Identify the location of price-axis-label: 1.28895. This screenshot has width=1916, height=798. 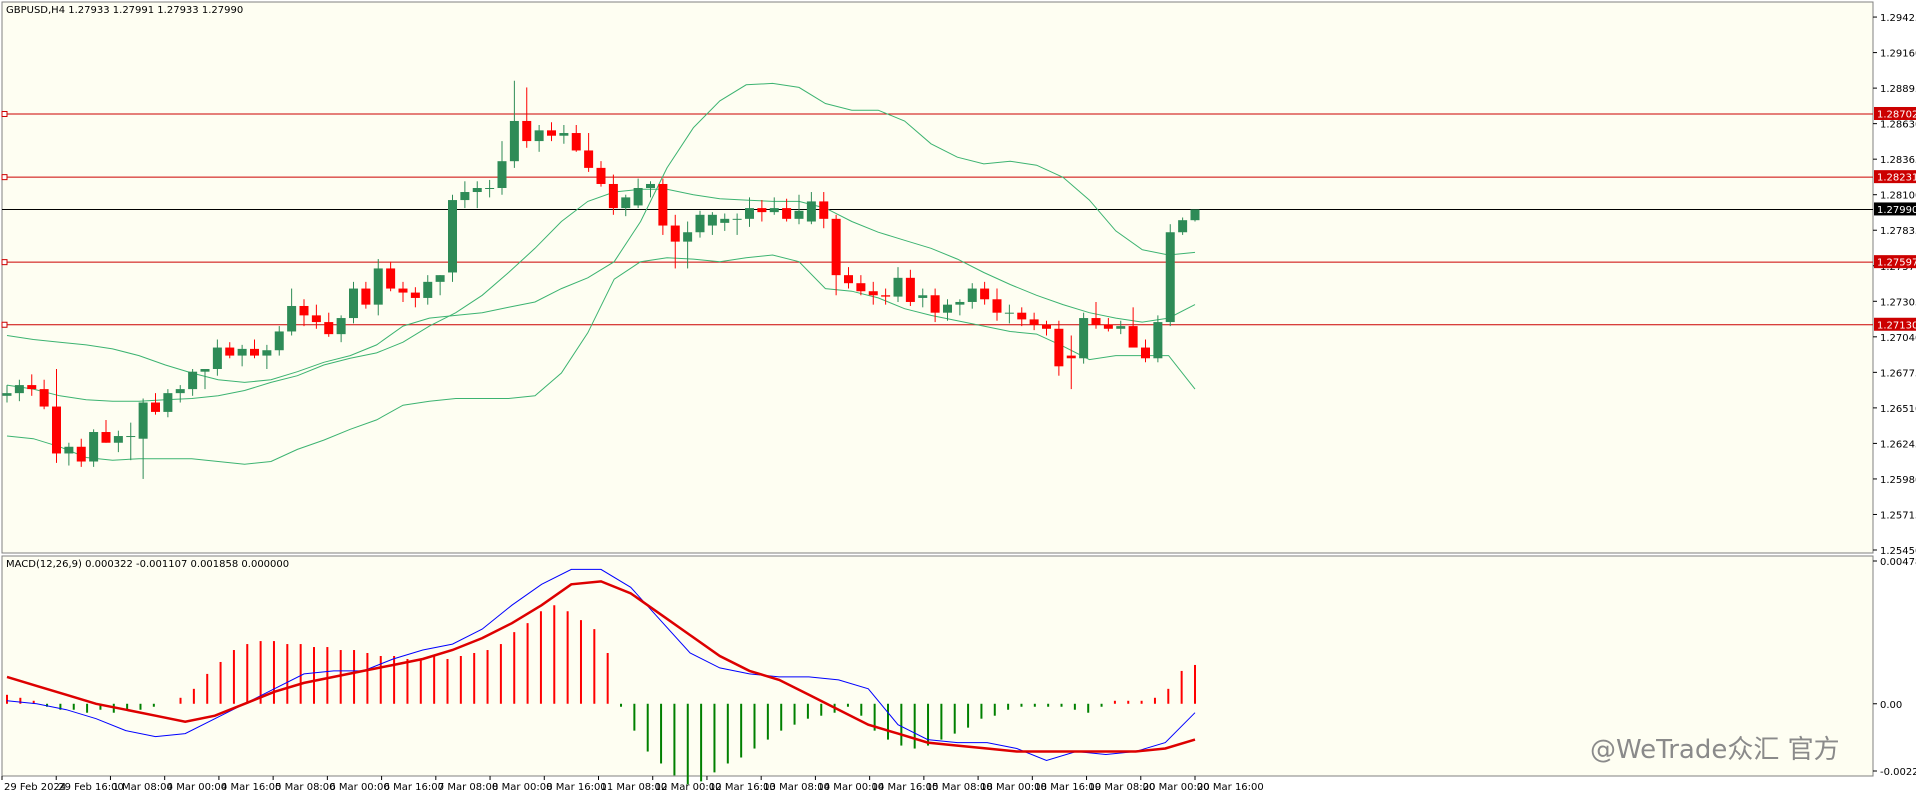
(1898, 89).